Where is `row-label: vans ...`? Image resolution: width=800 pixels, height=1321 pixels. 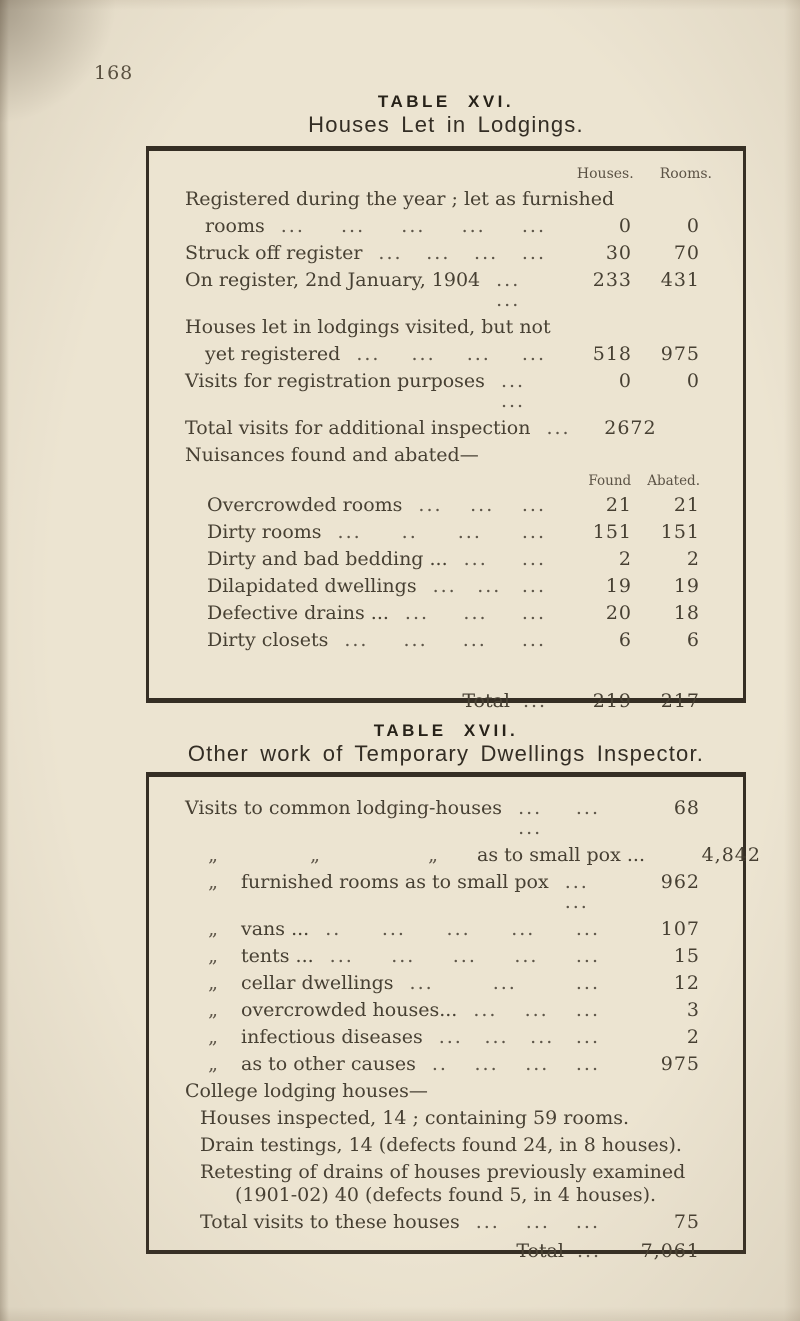 row-label: vans ... is located at coordinates (275, 929).